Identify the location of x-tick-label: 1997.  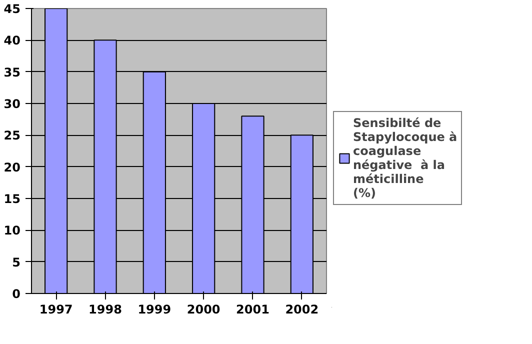
(56, 309).